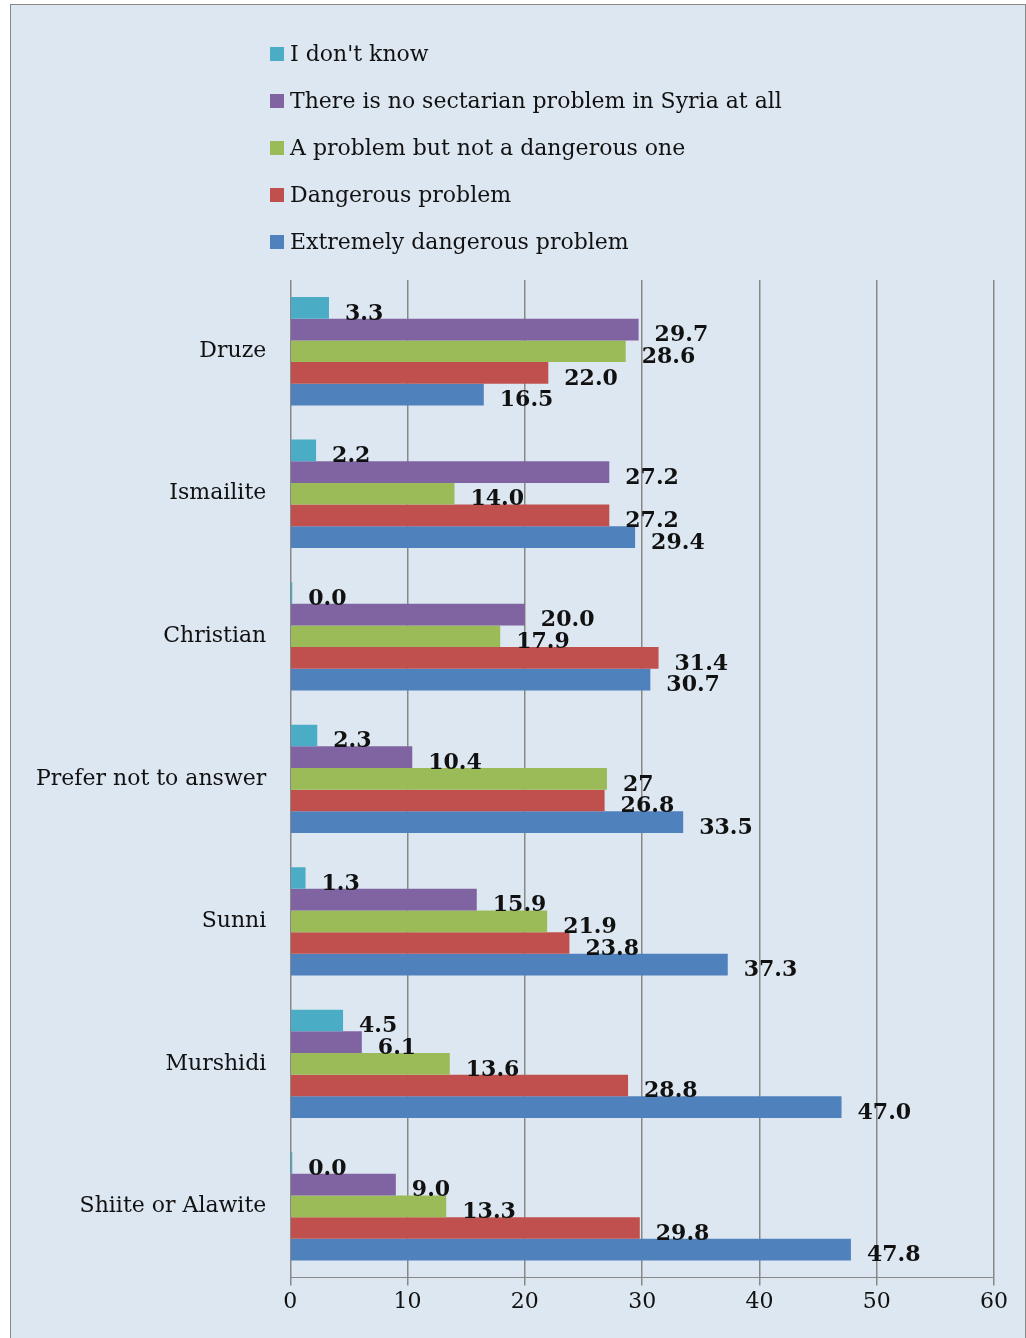 The height and width of the screenshot is (1338, 1026). What do you see at coordinates (218, 492) in the screenshot?
I see `y-tick-label: Ismailite` at bounding box center [218, 492].